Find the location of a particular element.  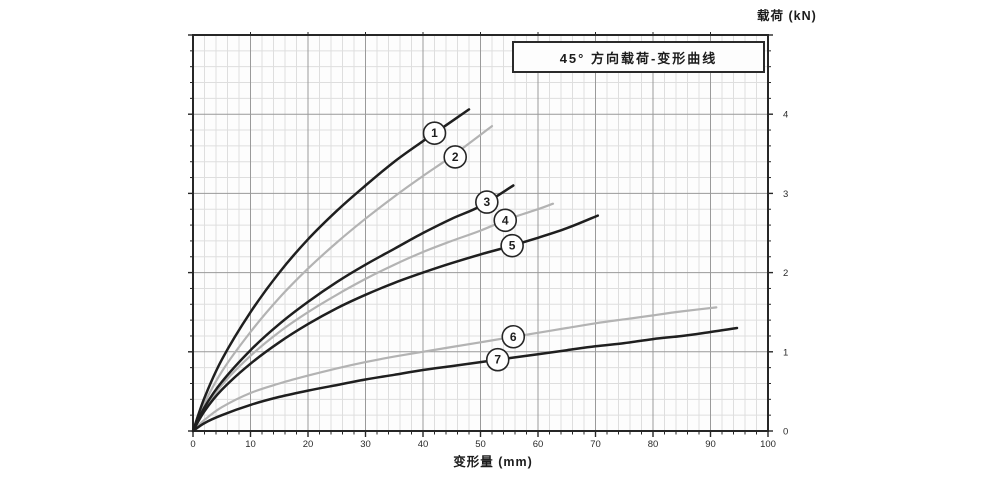

x-tick-label: 30 is located at coordinates (365, 444).